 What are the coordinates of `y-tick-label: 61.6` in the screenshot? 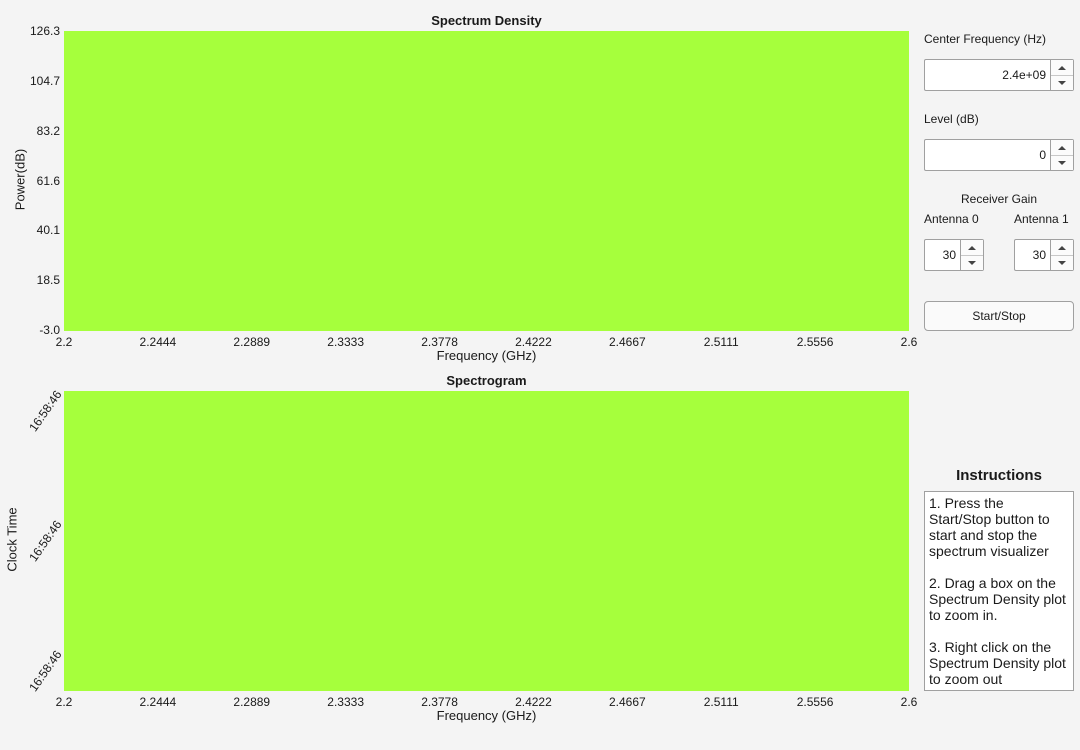 It's located at (48, 180).